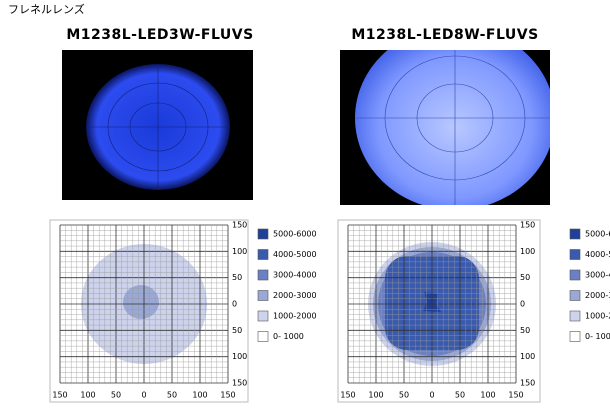 This screenshot has width=610, height=412. What do you see at coordinates (46, 9) in the screenshot?
I see `page-title: フレネルレンズ` at bounding box center [46, 9].